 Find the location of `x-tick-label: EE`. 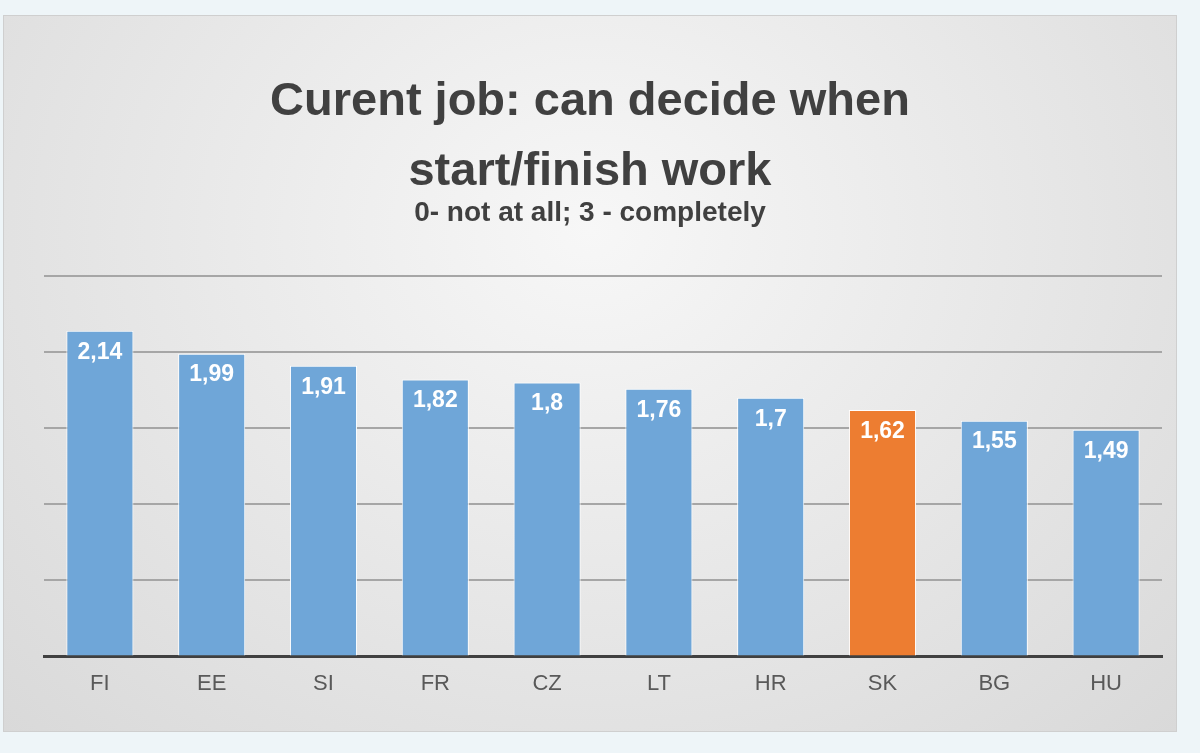

x-tick-label: EE is located at coordinates (212, 682).